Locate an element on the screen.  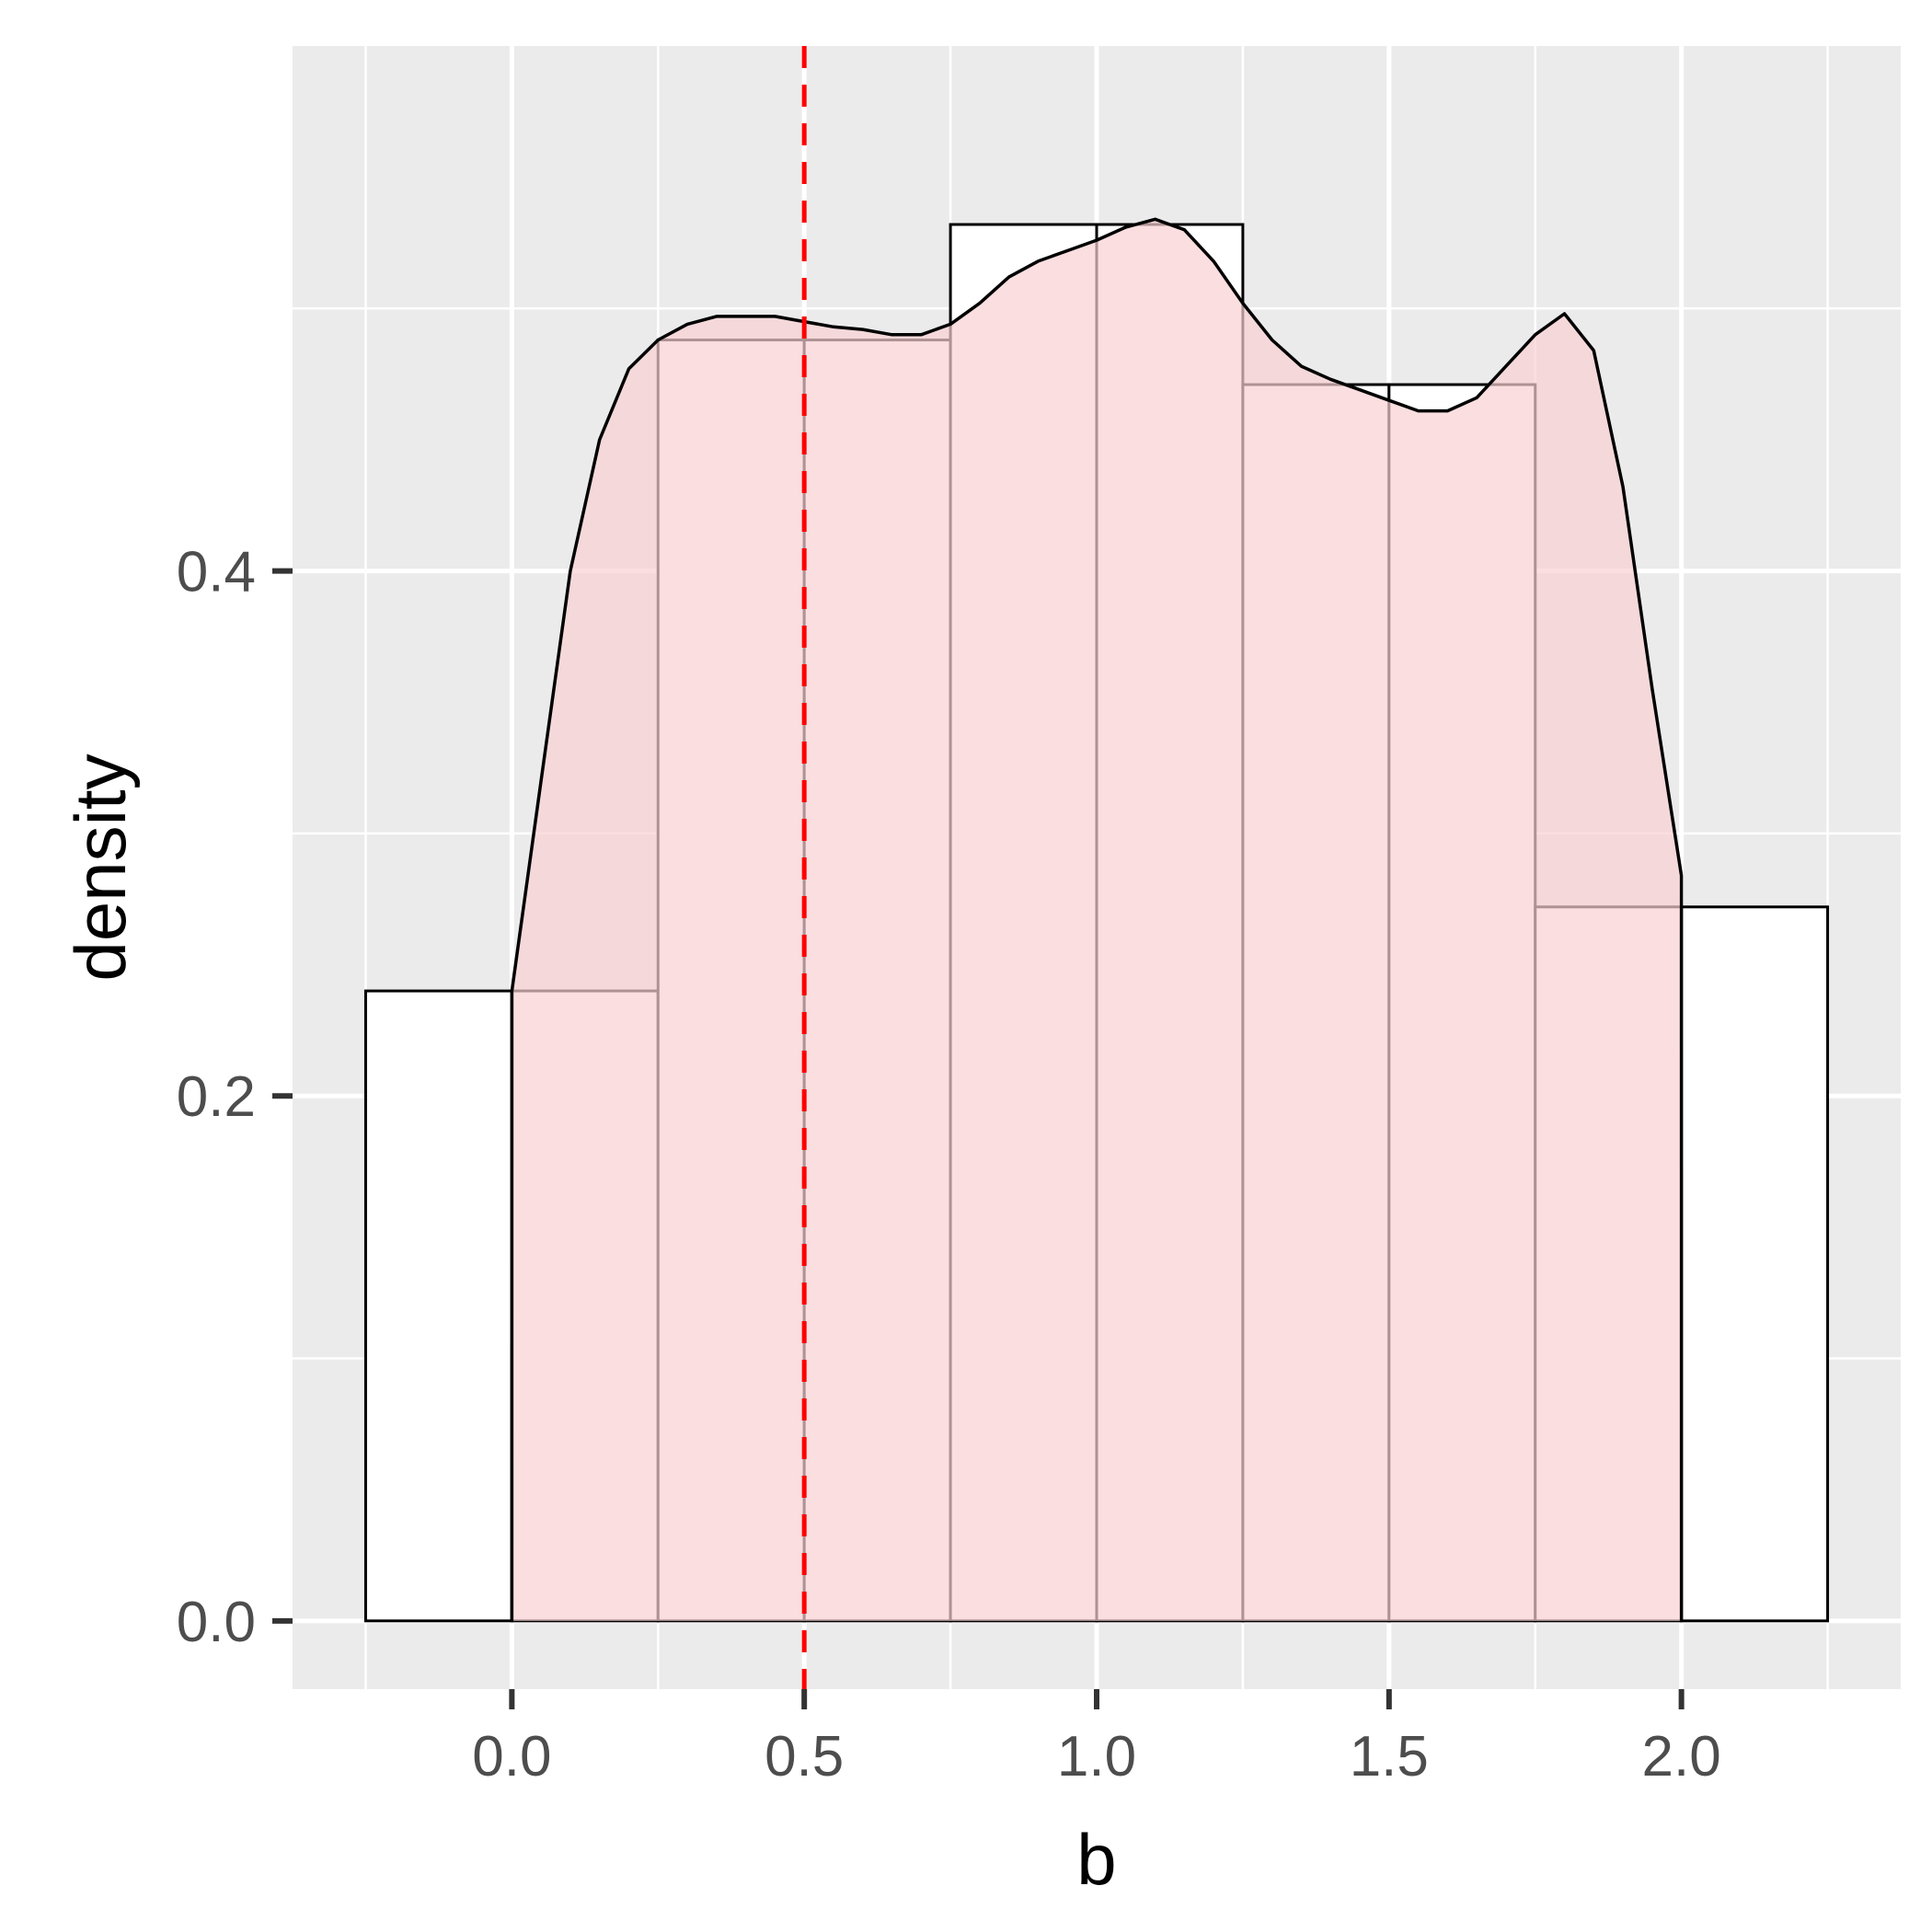
y-tick-label: 0.4 is located at coordinates (216, 572).